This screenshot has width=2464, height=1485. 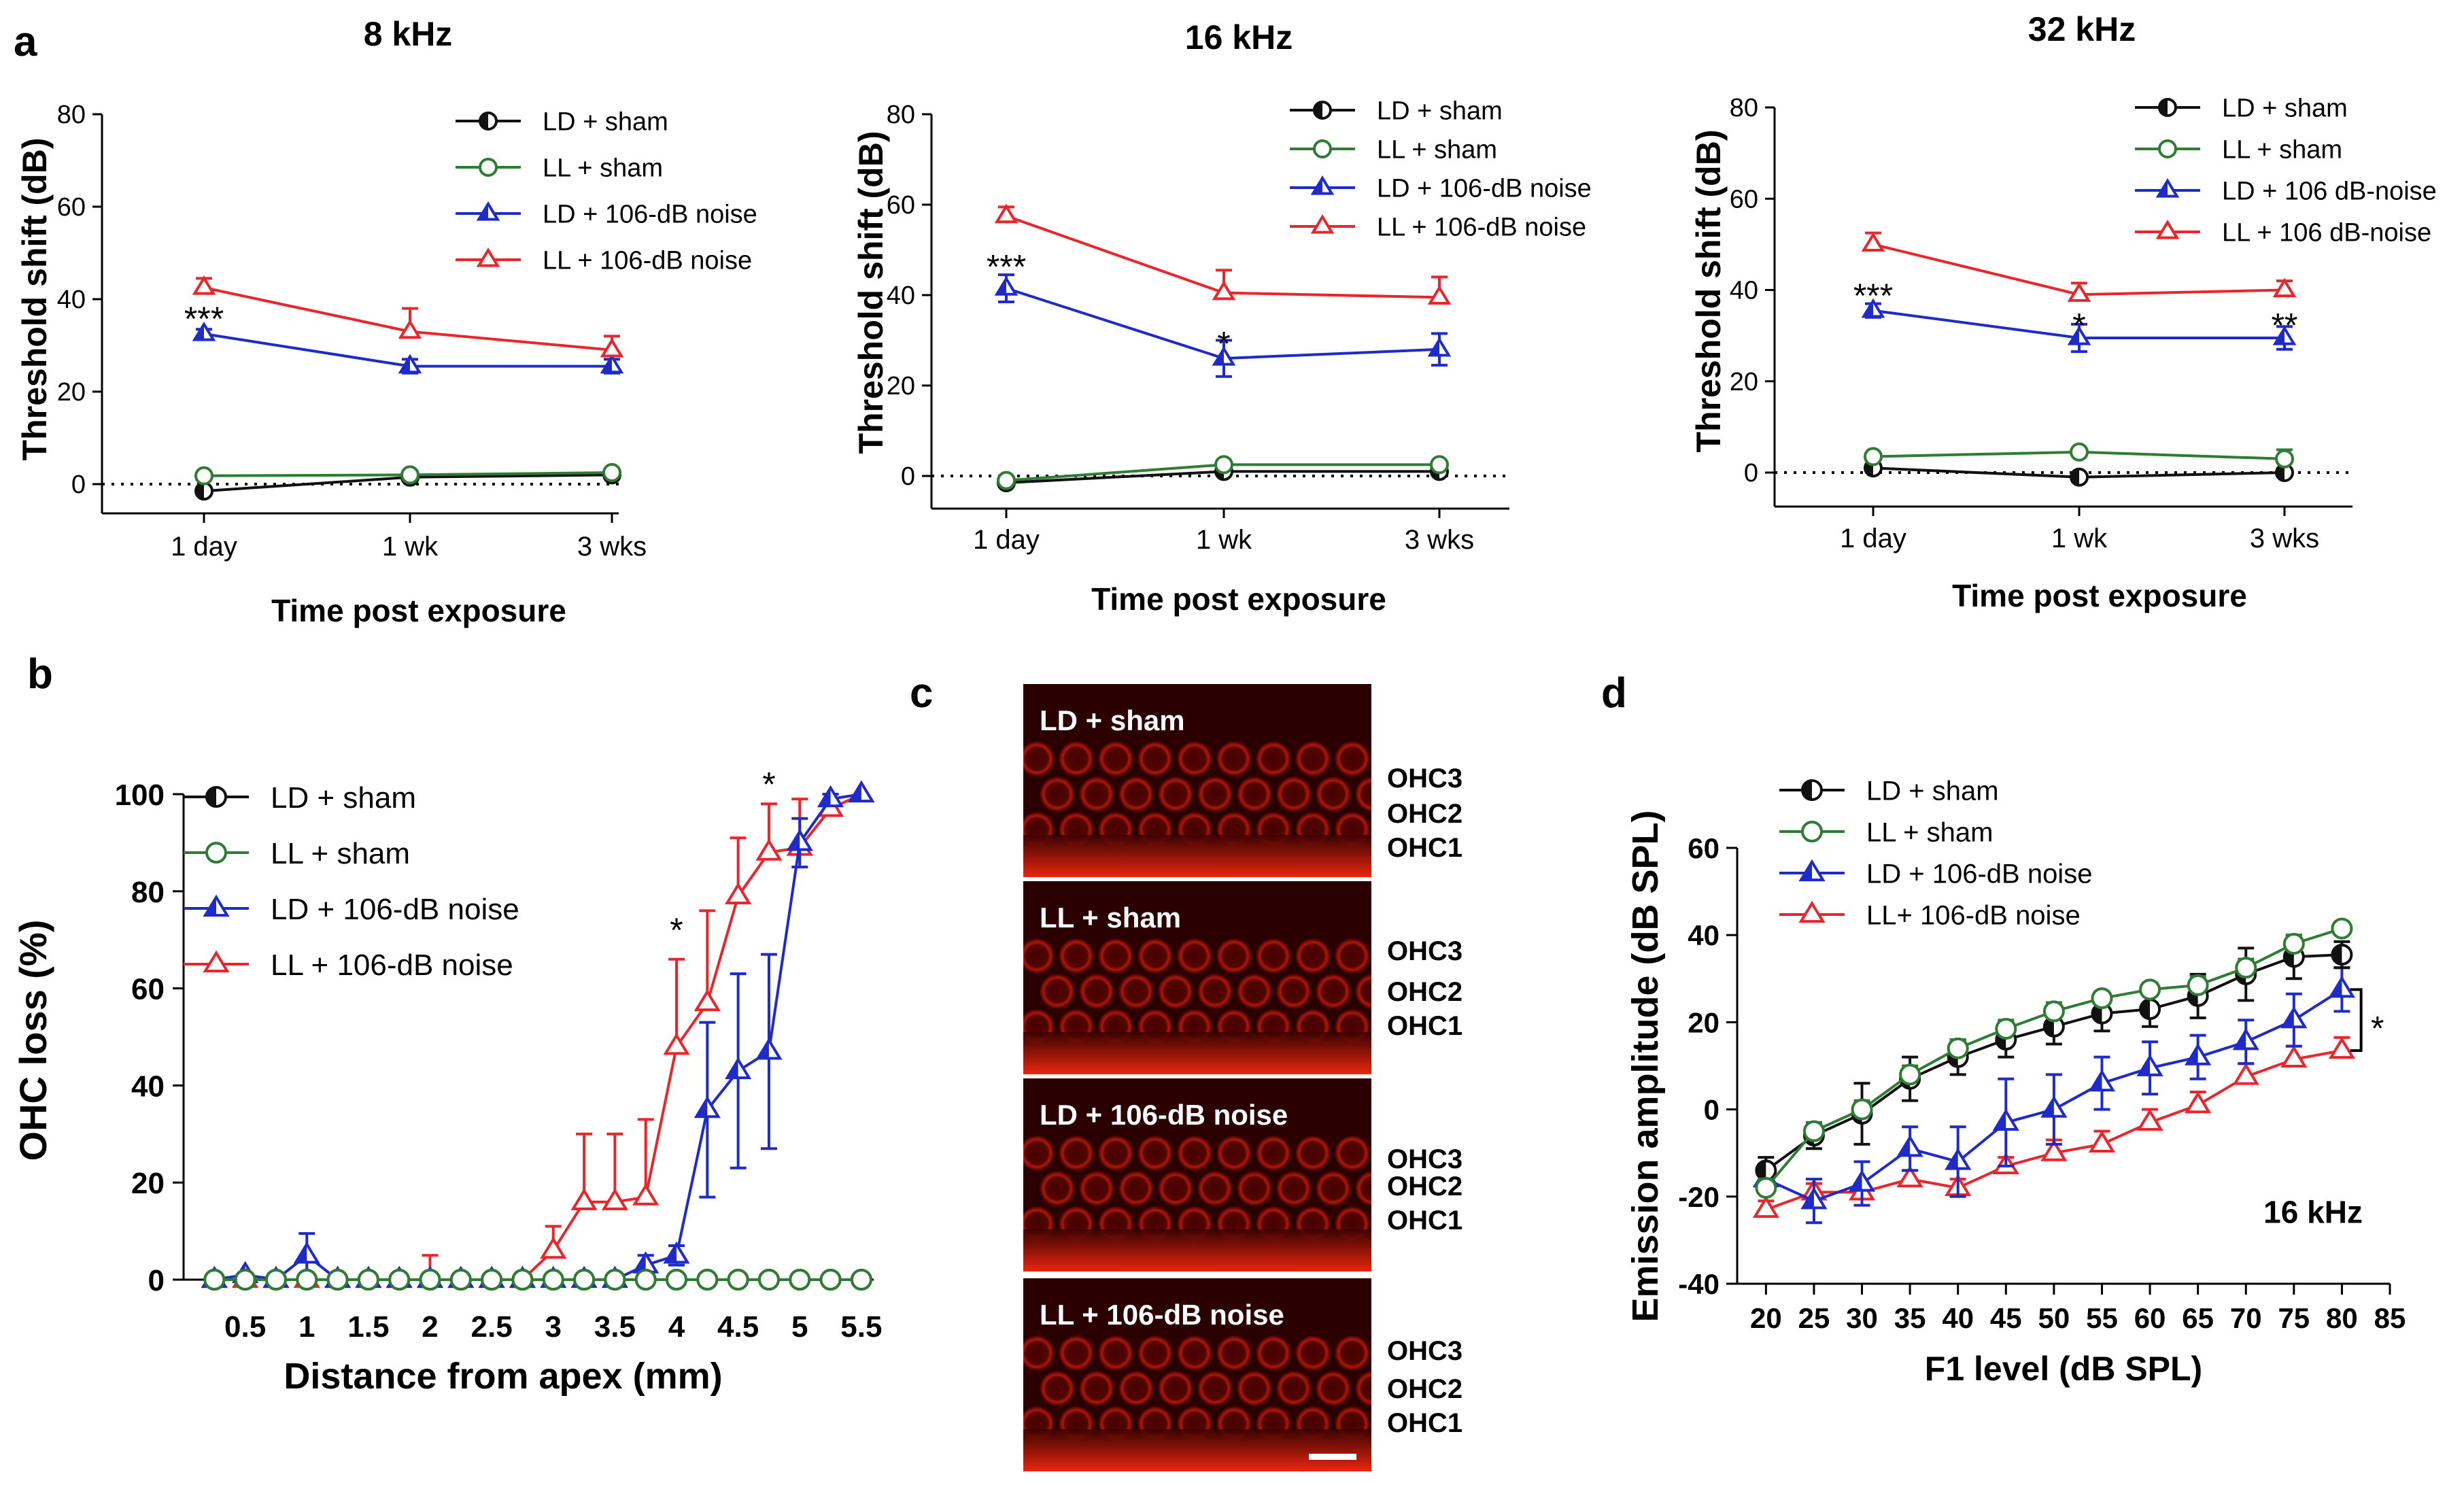 I want to click on x-tick-label: 50, so click(x=2054, y=1318).